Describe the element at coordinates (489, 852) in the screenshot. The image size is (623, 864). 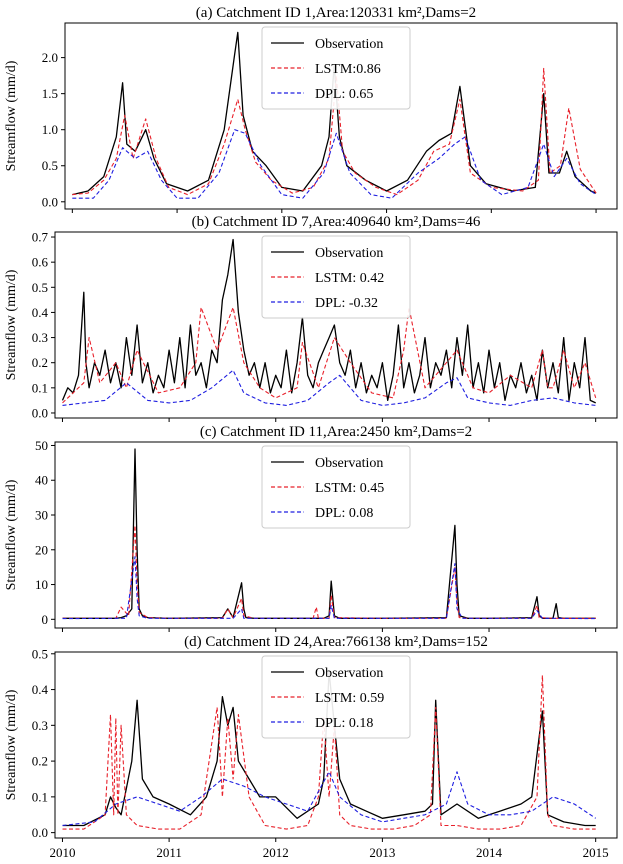
I see `x-tick-label: 2014` at that location.